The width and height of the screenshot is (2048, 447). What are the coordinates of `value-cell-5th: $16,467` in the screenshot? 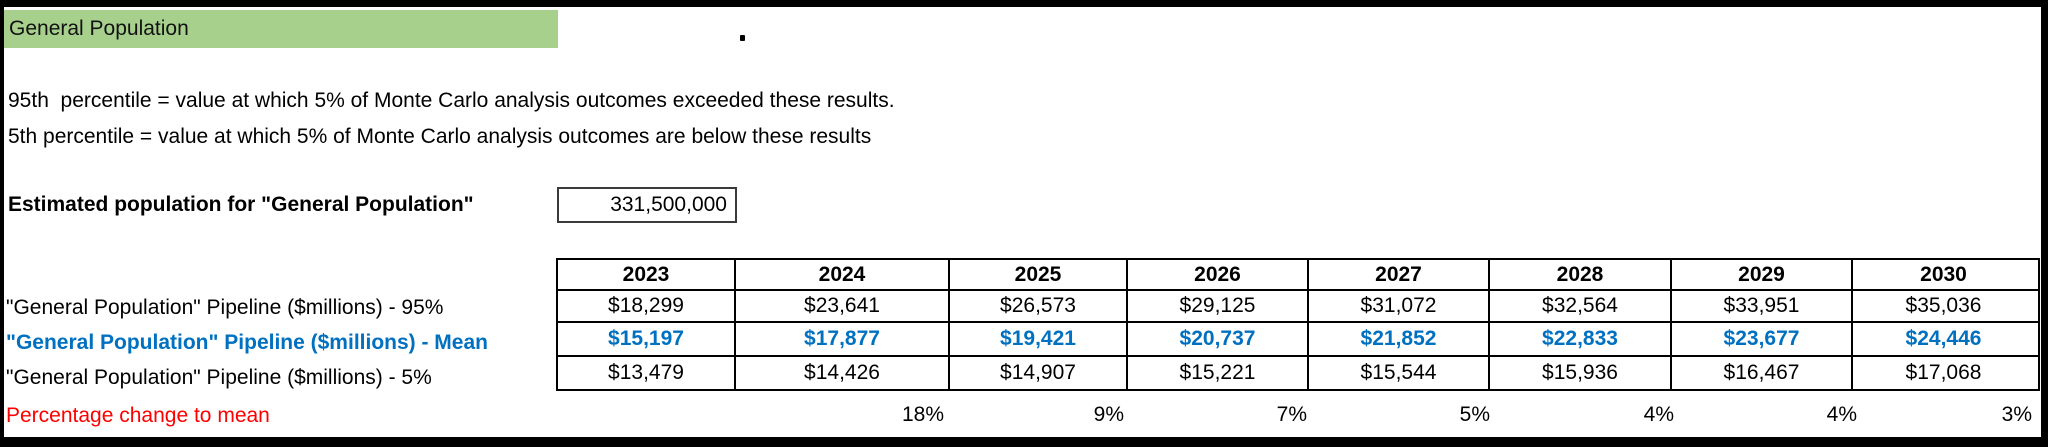 It's located at (1762, 373).